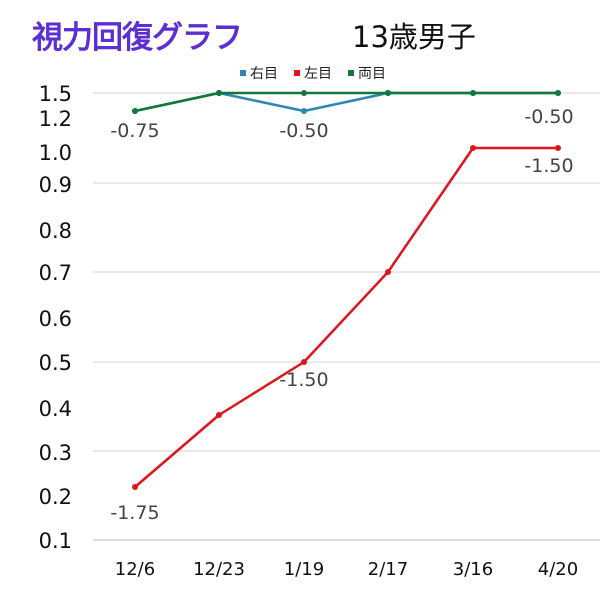 The height and width of the screenshot is (600, 600). Describe the element at coordinates (55, 94) in the screenshot. I see `y-tick-label: 1.5` at that location.